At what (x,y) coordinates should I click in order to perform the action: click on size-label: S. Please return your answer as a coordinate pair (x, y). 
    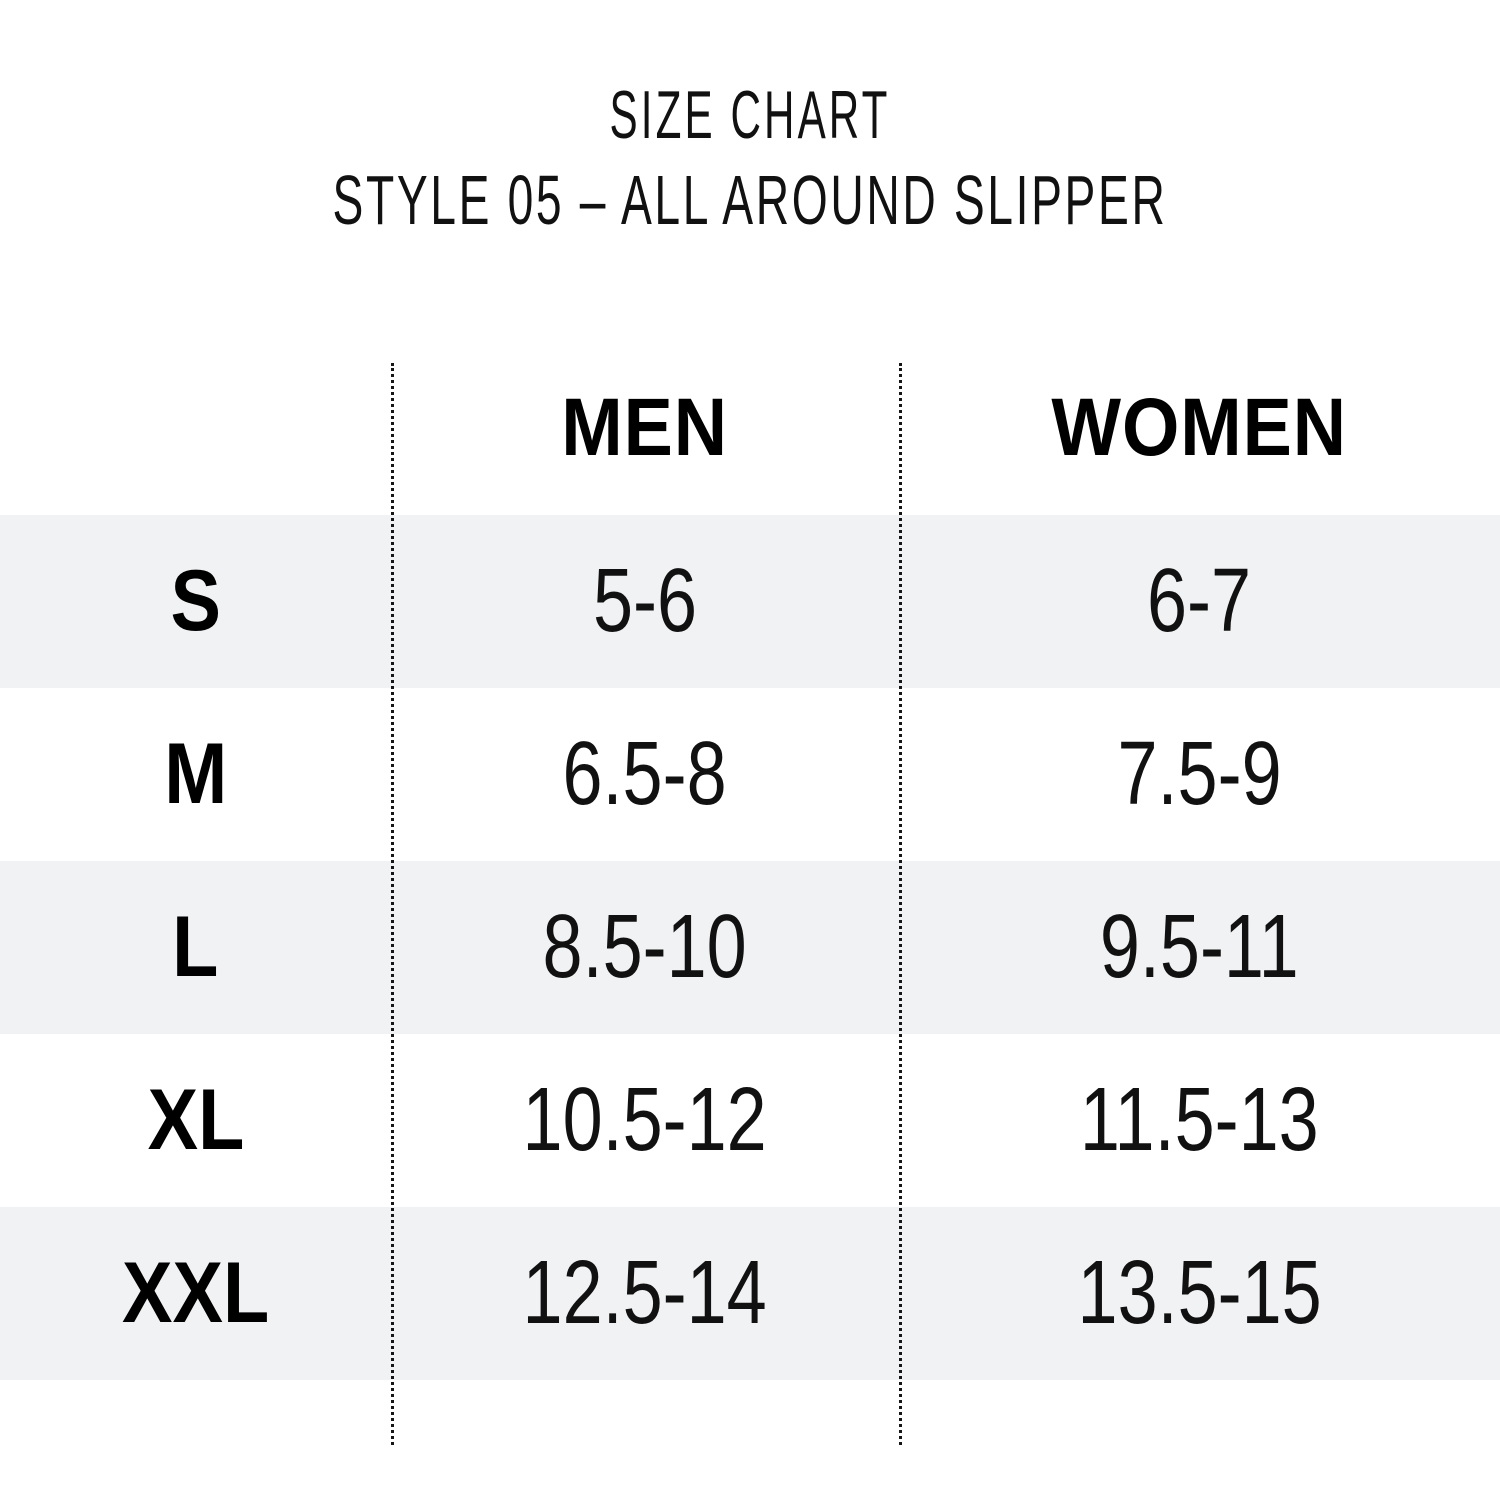
    Looking at the image, I should click on (195, 601).